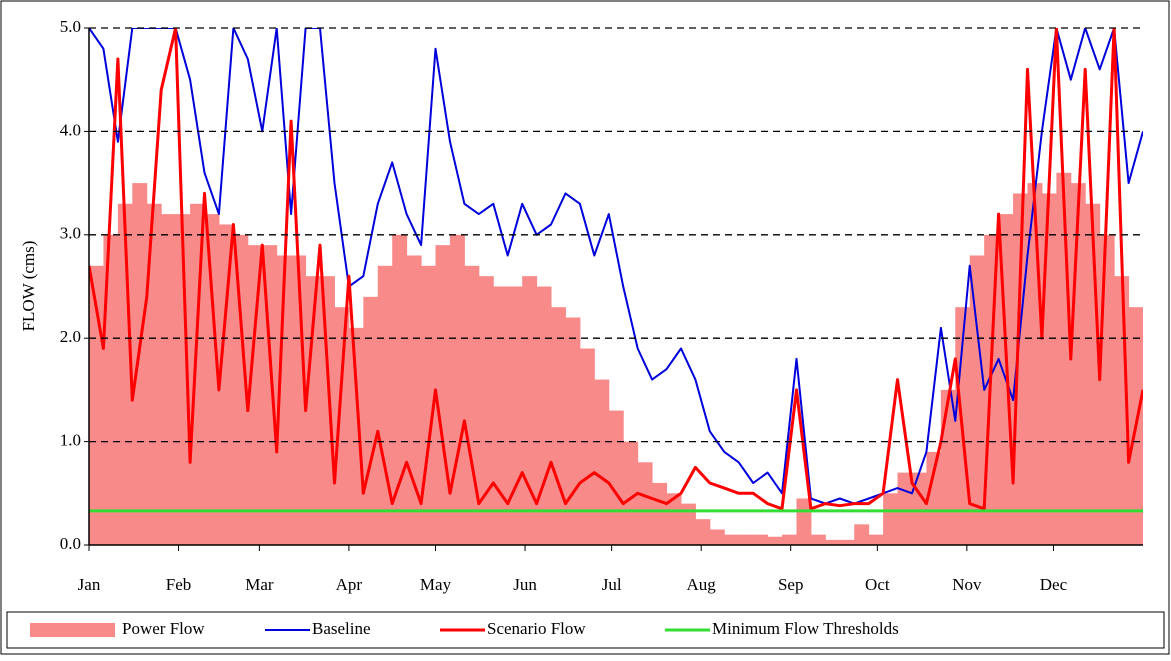  Describe the element at coordinates (525, 584) in the screenshot. I see `x-tick-label: Jun` at that location.